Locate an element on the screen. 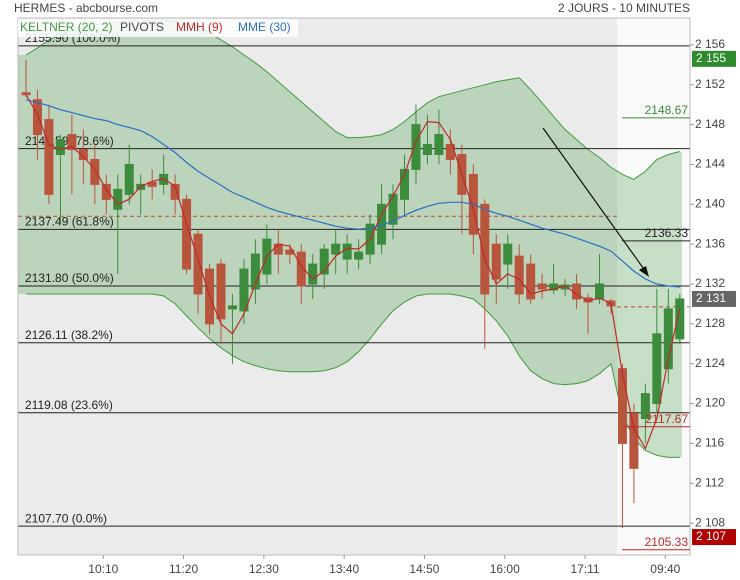 This screenshot has width=740, height=580. y-tick-label: 2 112 is located at coordinates (709, 482).